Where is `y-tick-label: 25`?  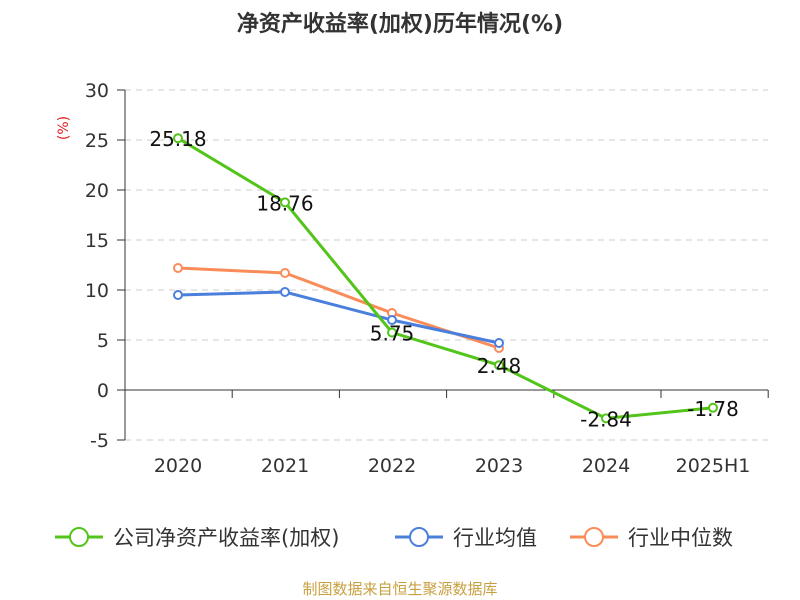 y-tick-label: 25 is located at coordinates (97, 141).